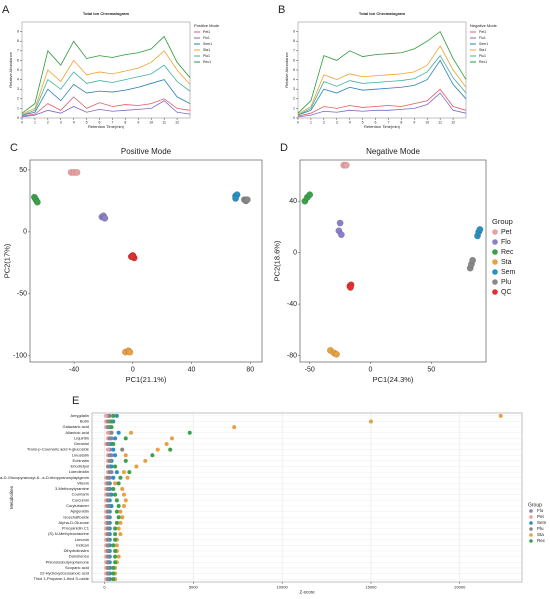 The height and width of the screenshot is (599, 550). Describe the element at coordinates (10, 69) in the screenshot. I see `y-axis-label: Relative Abundance` at that location.